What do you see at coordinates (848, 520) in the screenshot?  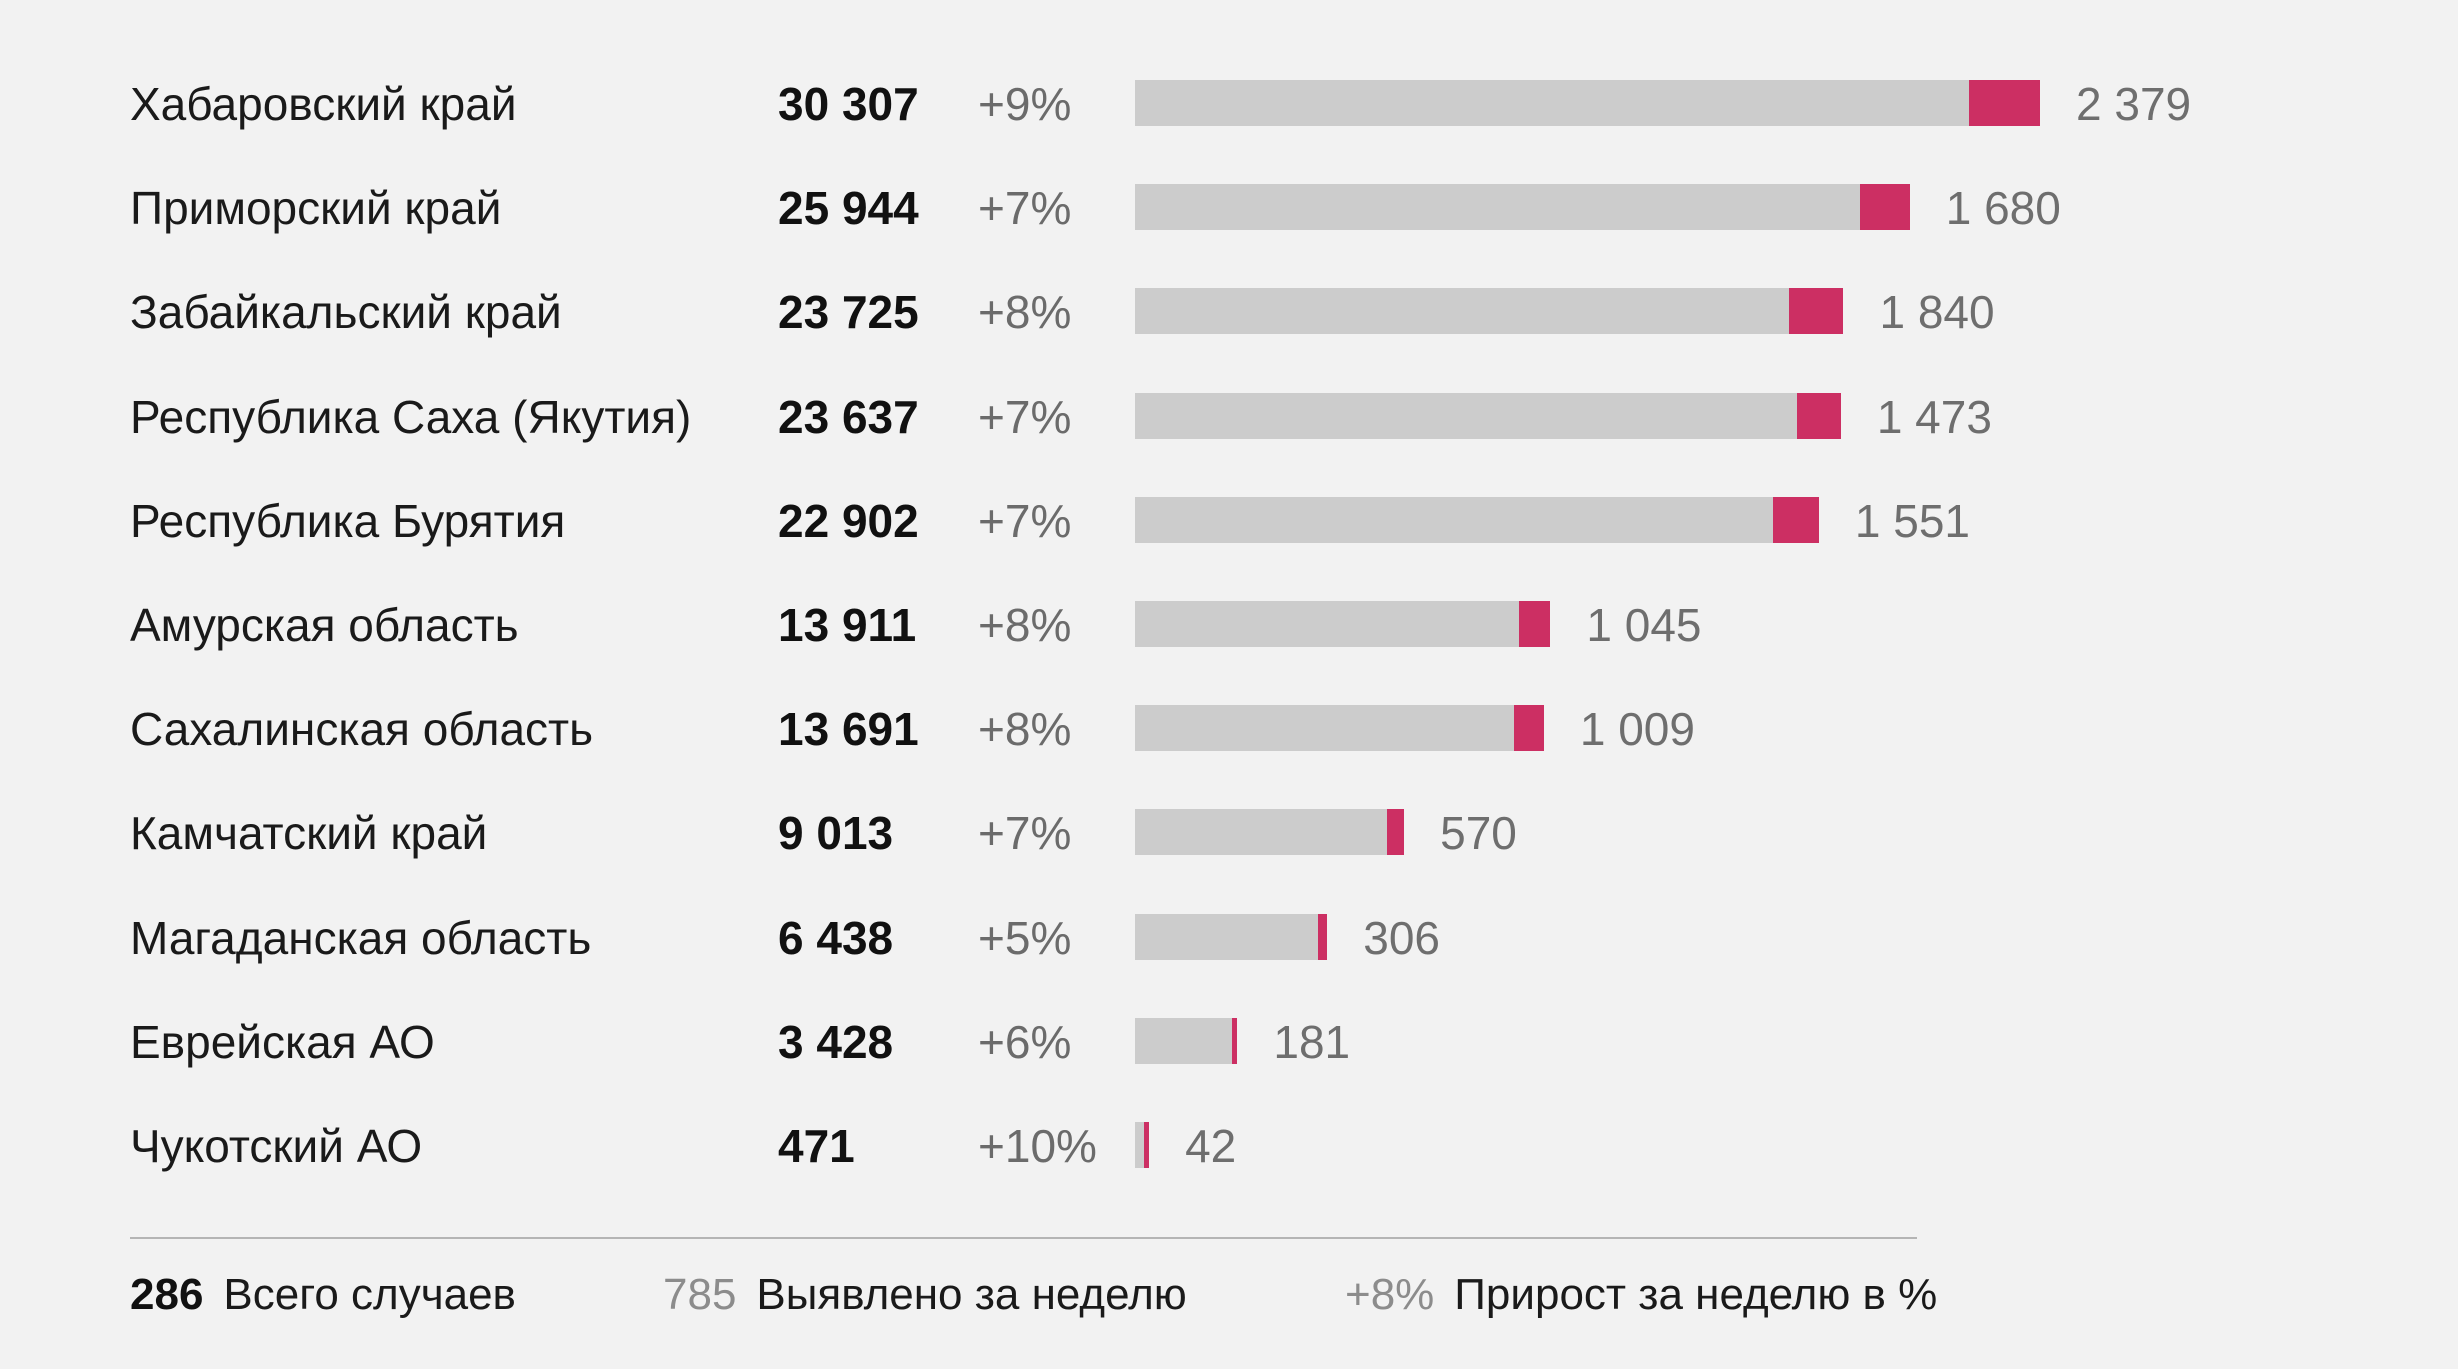 I see `total-cases-label: 22 902` at bounding box center [848, 520].